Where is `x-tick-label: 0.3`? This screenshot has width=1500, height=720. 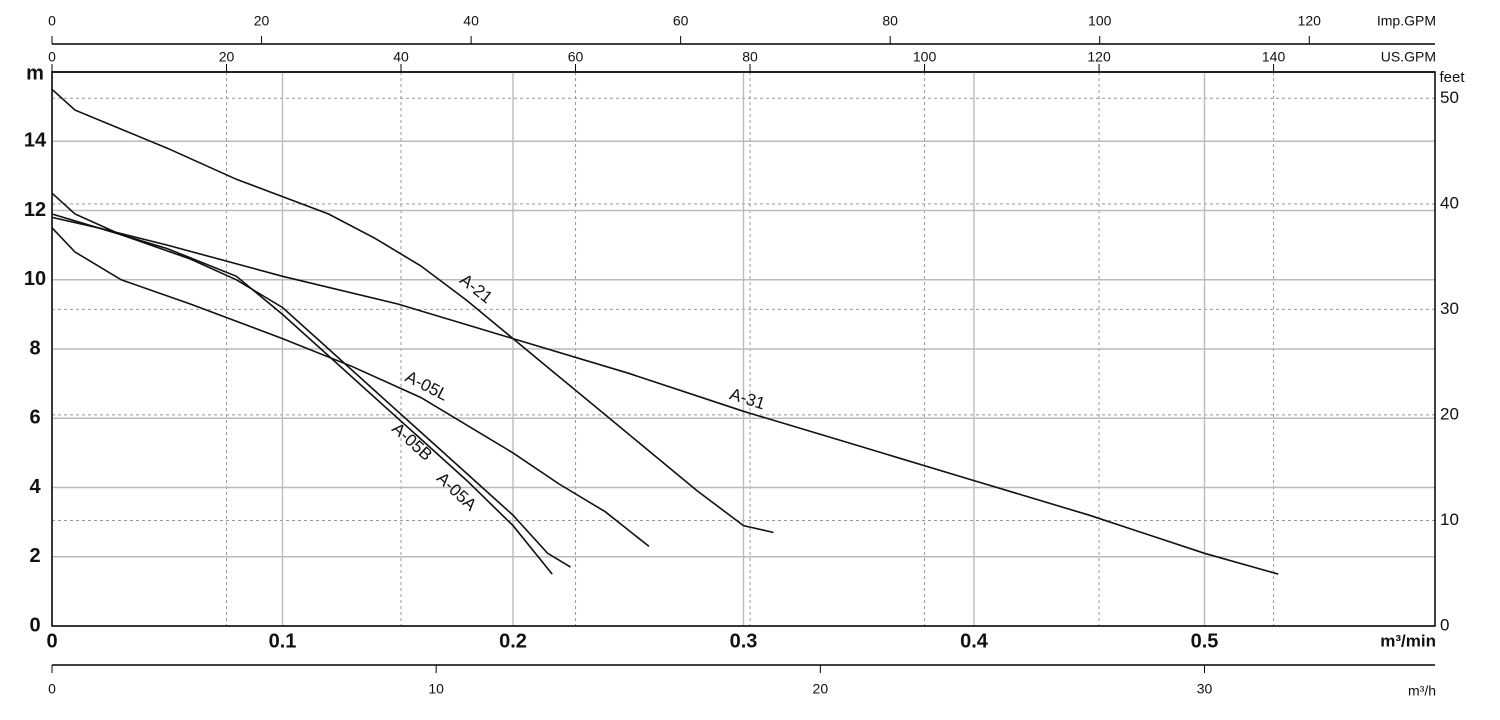
x-tick-label: 0.3 is located at coordinates (744, 641).